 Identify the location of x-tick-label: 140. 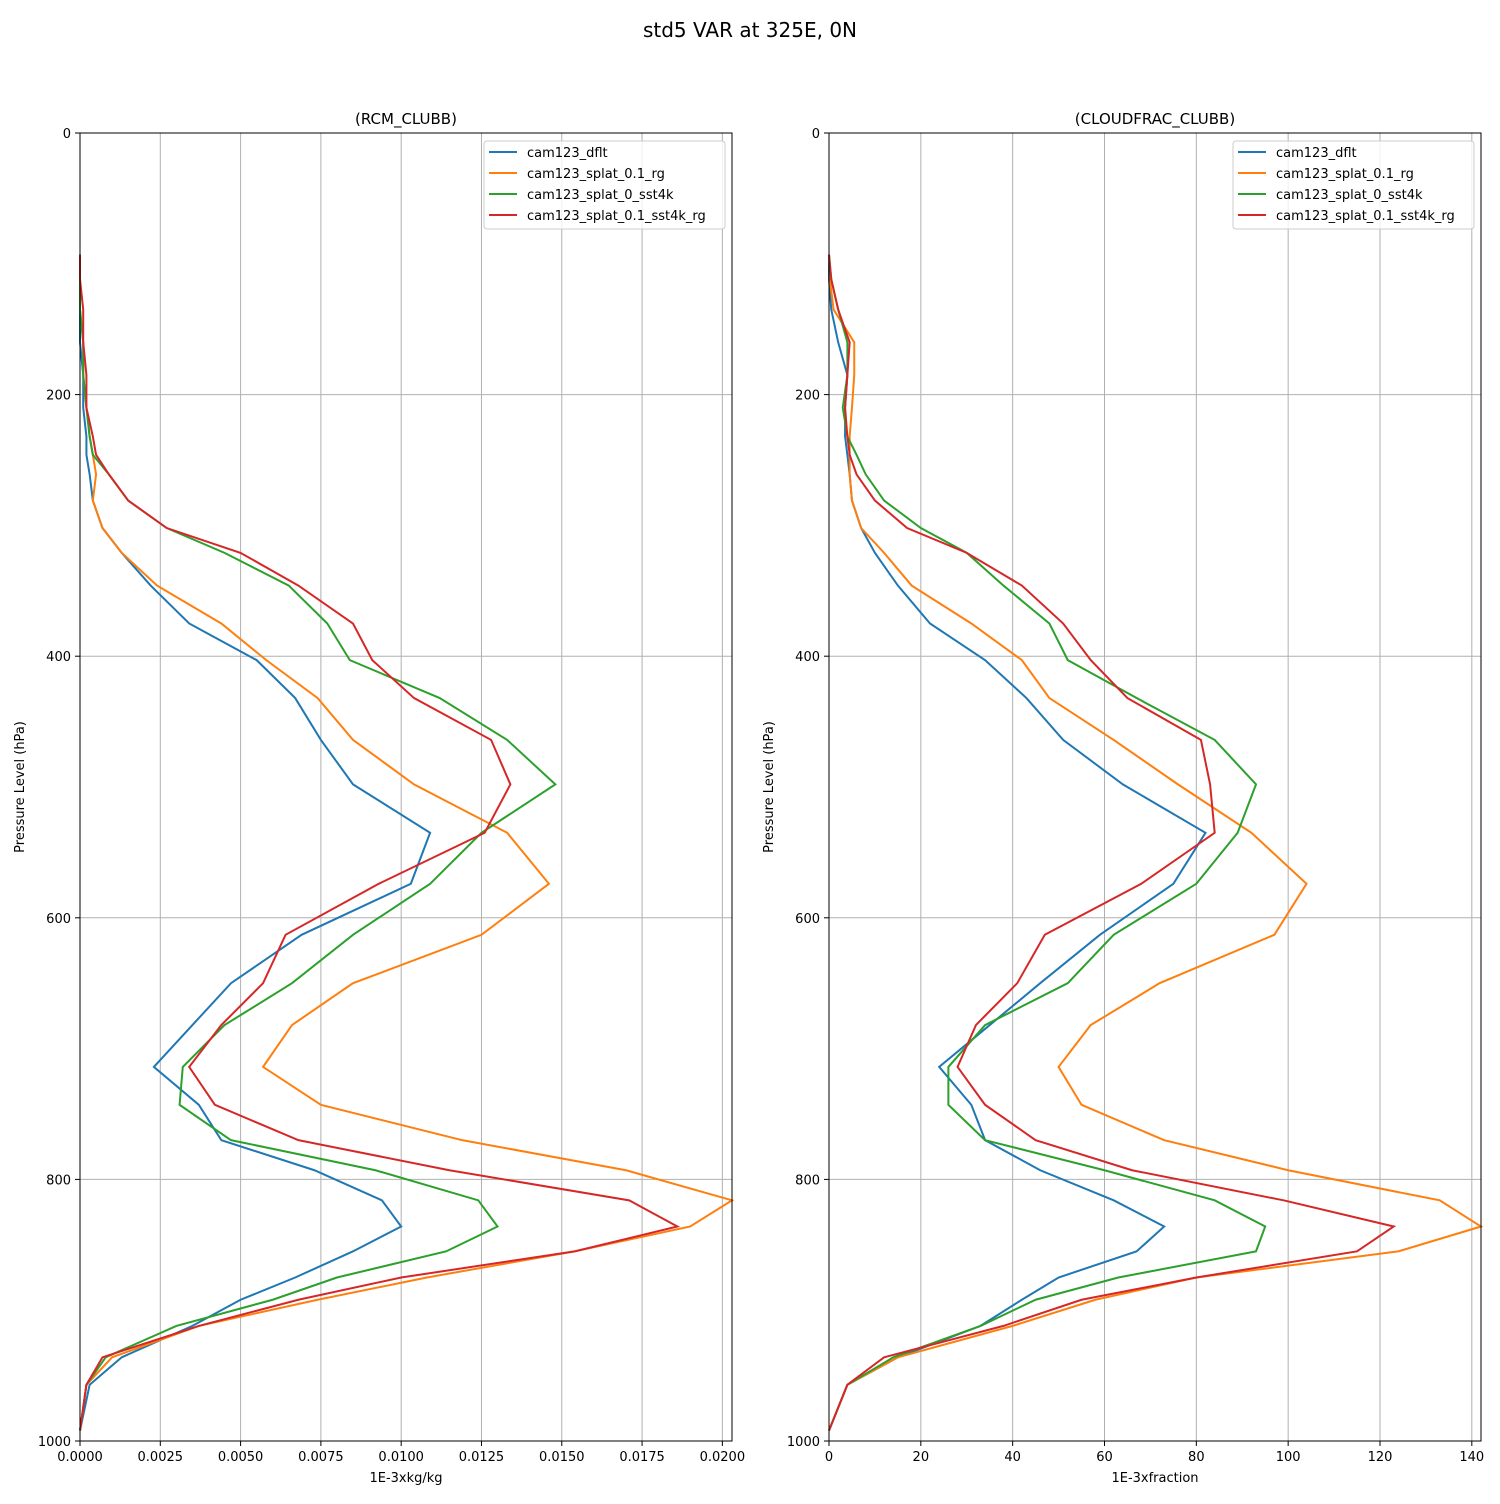
(1471, 1457).